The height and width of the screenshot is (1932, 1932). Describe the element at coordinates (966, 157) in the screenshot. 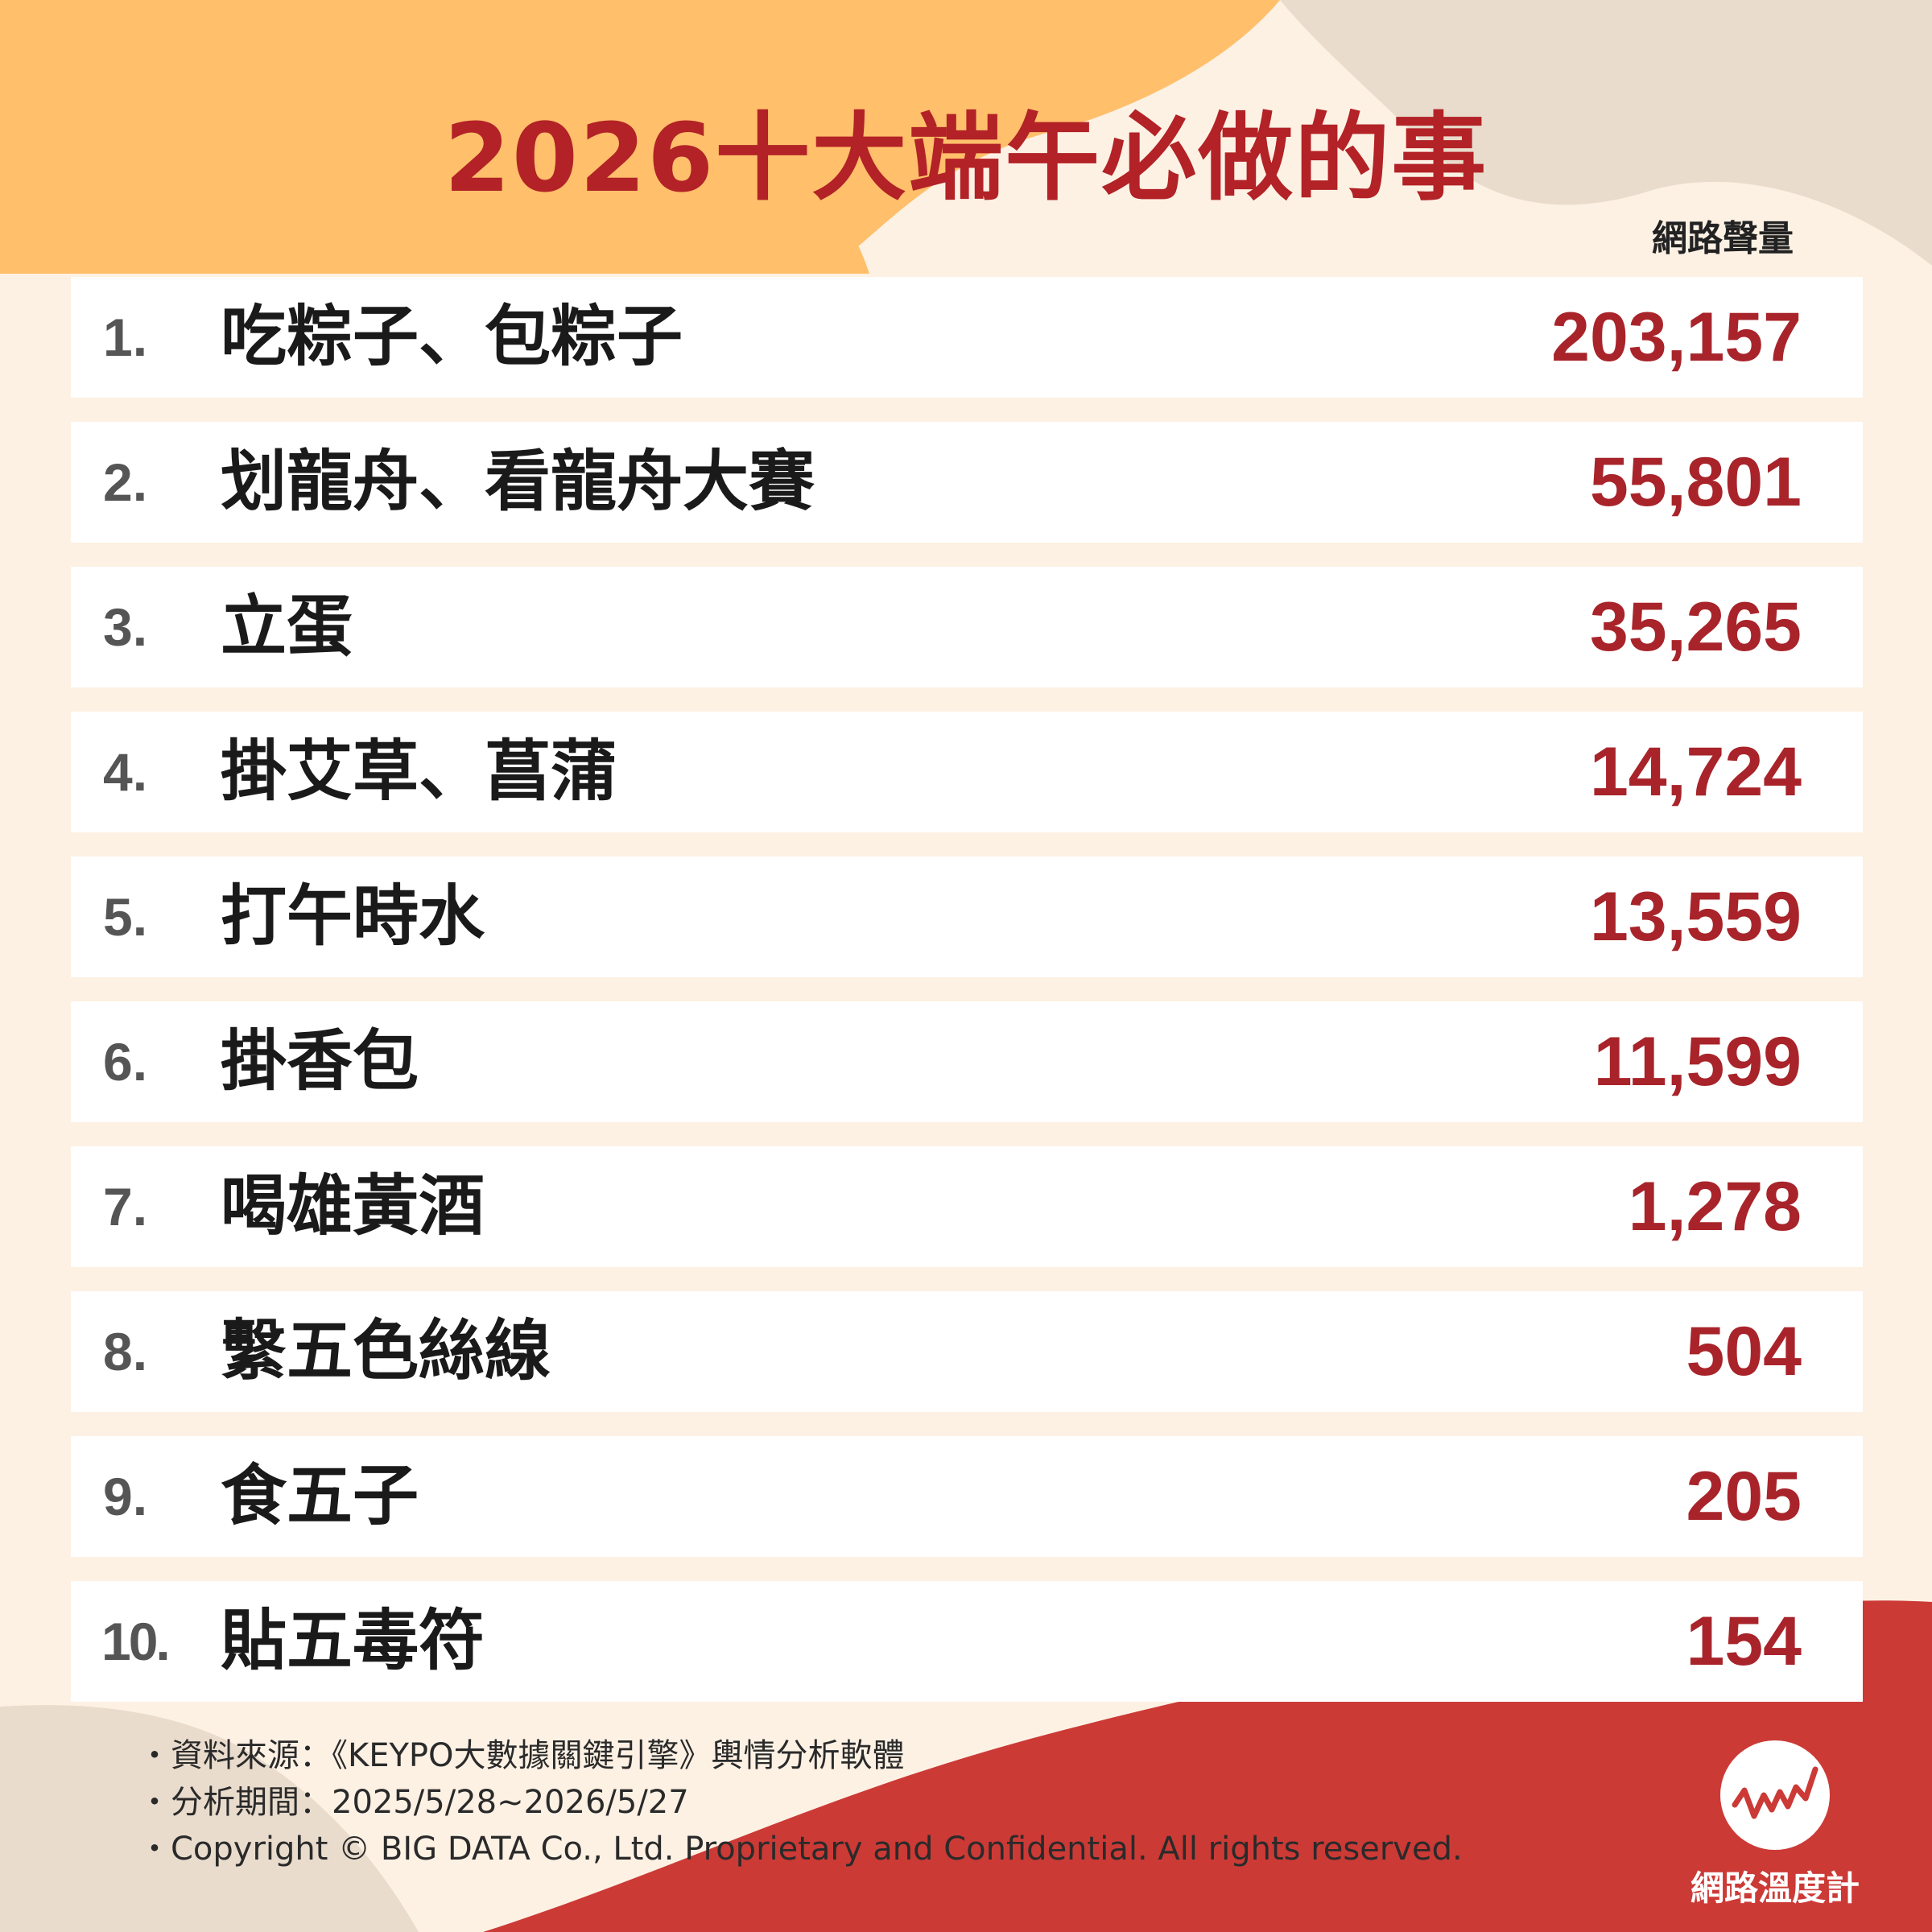

I see `page-title: 2026十大端午必做的事` at that location.